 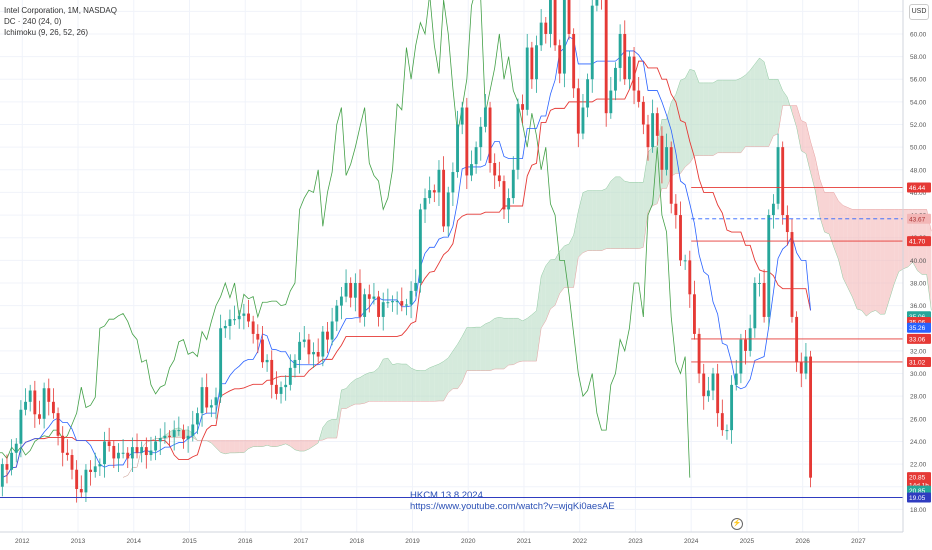 I want to click on flash-icon: ⚡, so click(x=737, y=524).